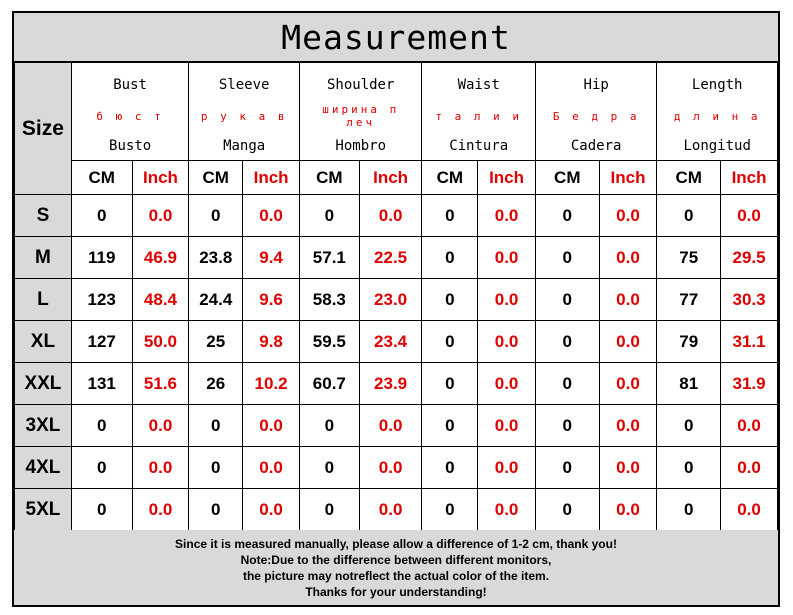 This screenshot has height=615, width=793. What do you see at coordinates (689, 257) in the screenshot?
I see `value-cm: 75` at bounding box center [689, 257].